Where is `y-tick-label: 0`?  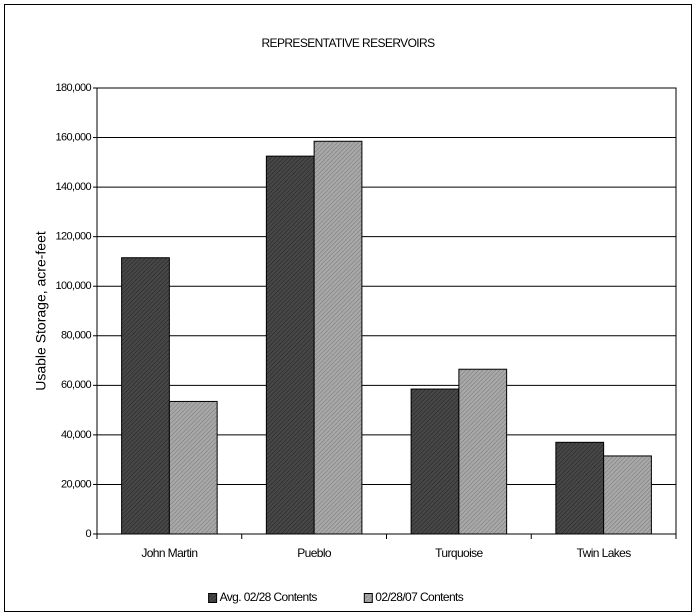 y-tick-label: 0 is located at coordinates (88, 534).